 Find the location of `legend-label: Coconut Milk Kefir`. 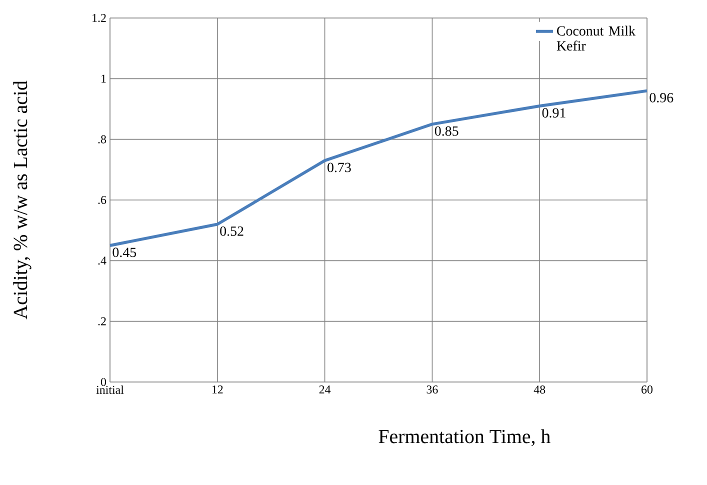

legend-label: Coconut Milk Kefir is located at coordinates (596, 38).